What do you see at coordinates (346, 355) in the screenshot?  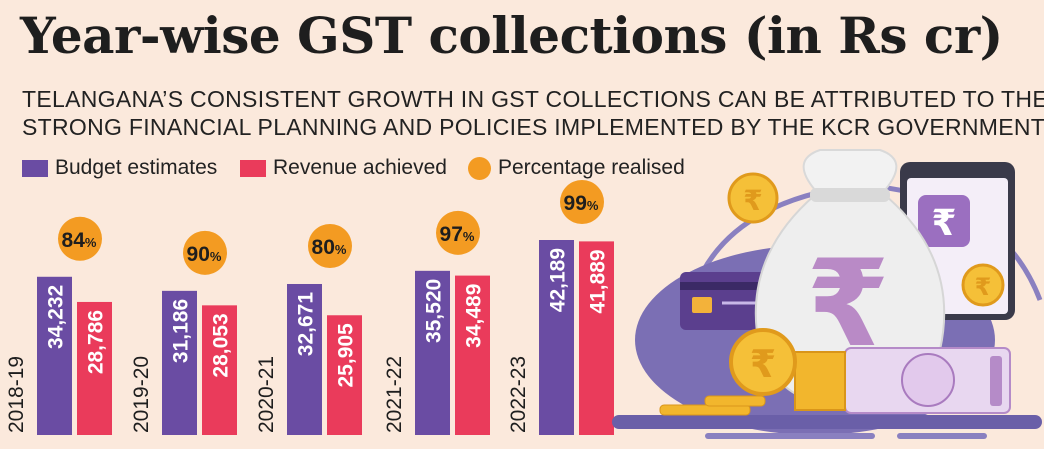 I see `data-label-revenue: 25,905` at bounding box center [346, 355].